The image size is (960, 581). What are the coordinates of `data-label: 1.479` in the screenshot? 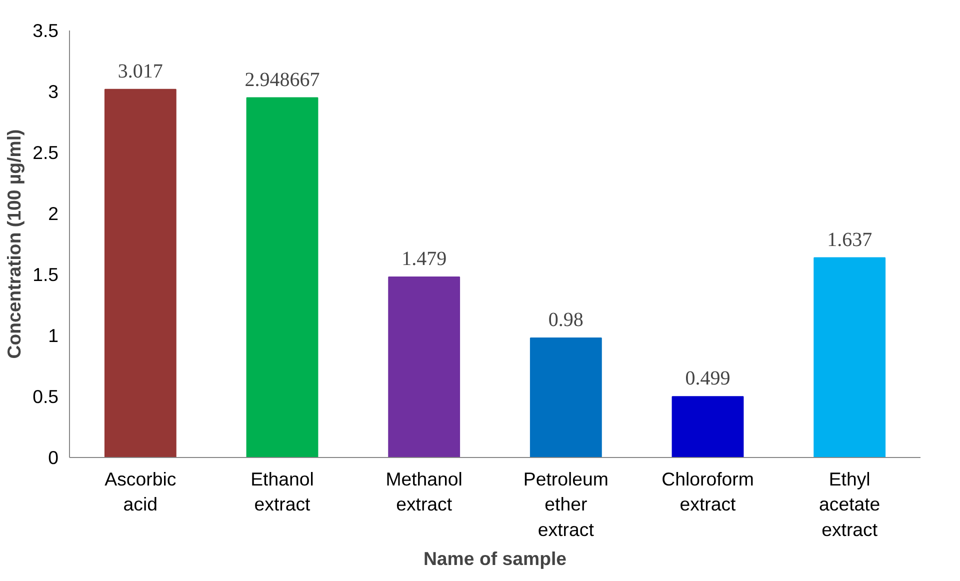 It's located at (424, 259).